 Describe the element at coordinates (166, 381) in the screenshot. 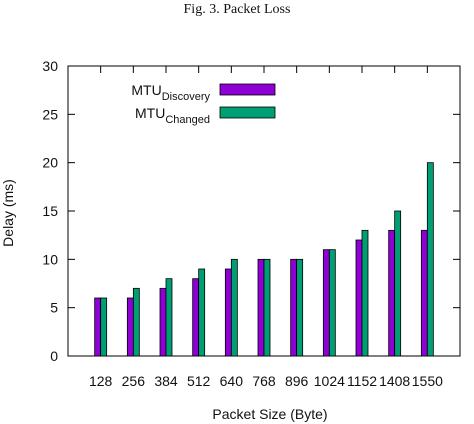

I see `x-tick-label: 384` at that location.